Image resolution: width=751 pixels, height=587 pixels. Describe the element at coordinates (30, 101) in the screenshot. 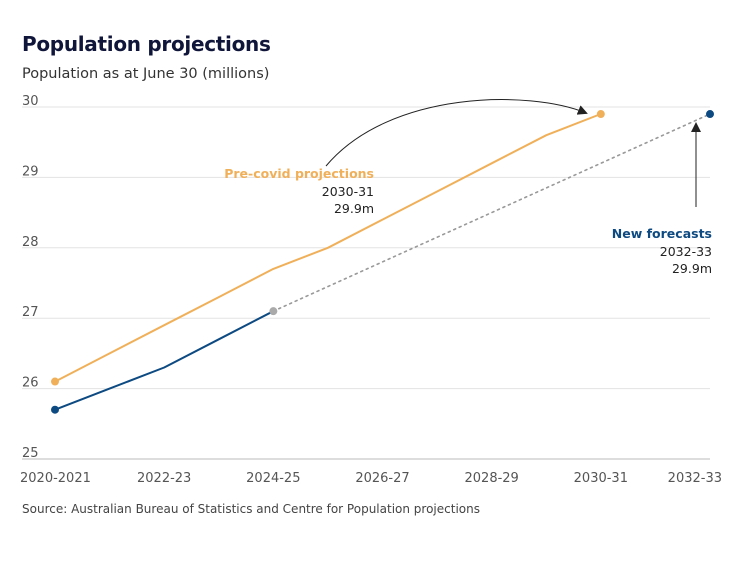

I see `y-tick-label: 30` at that location.